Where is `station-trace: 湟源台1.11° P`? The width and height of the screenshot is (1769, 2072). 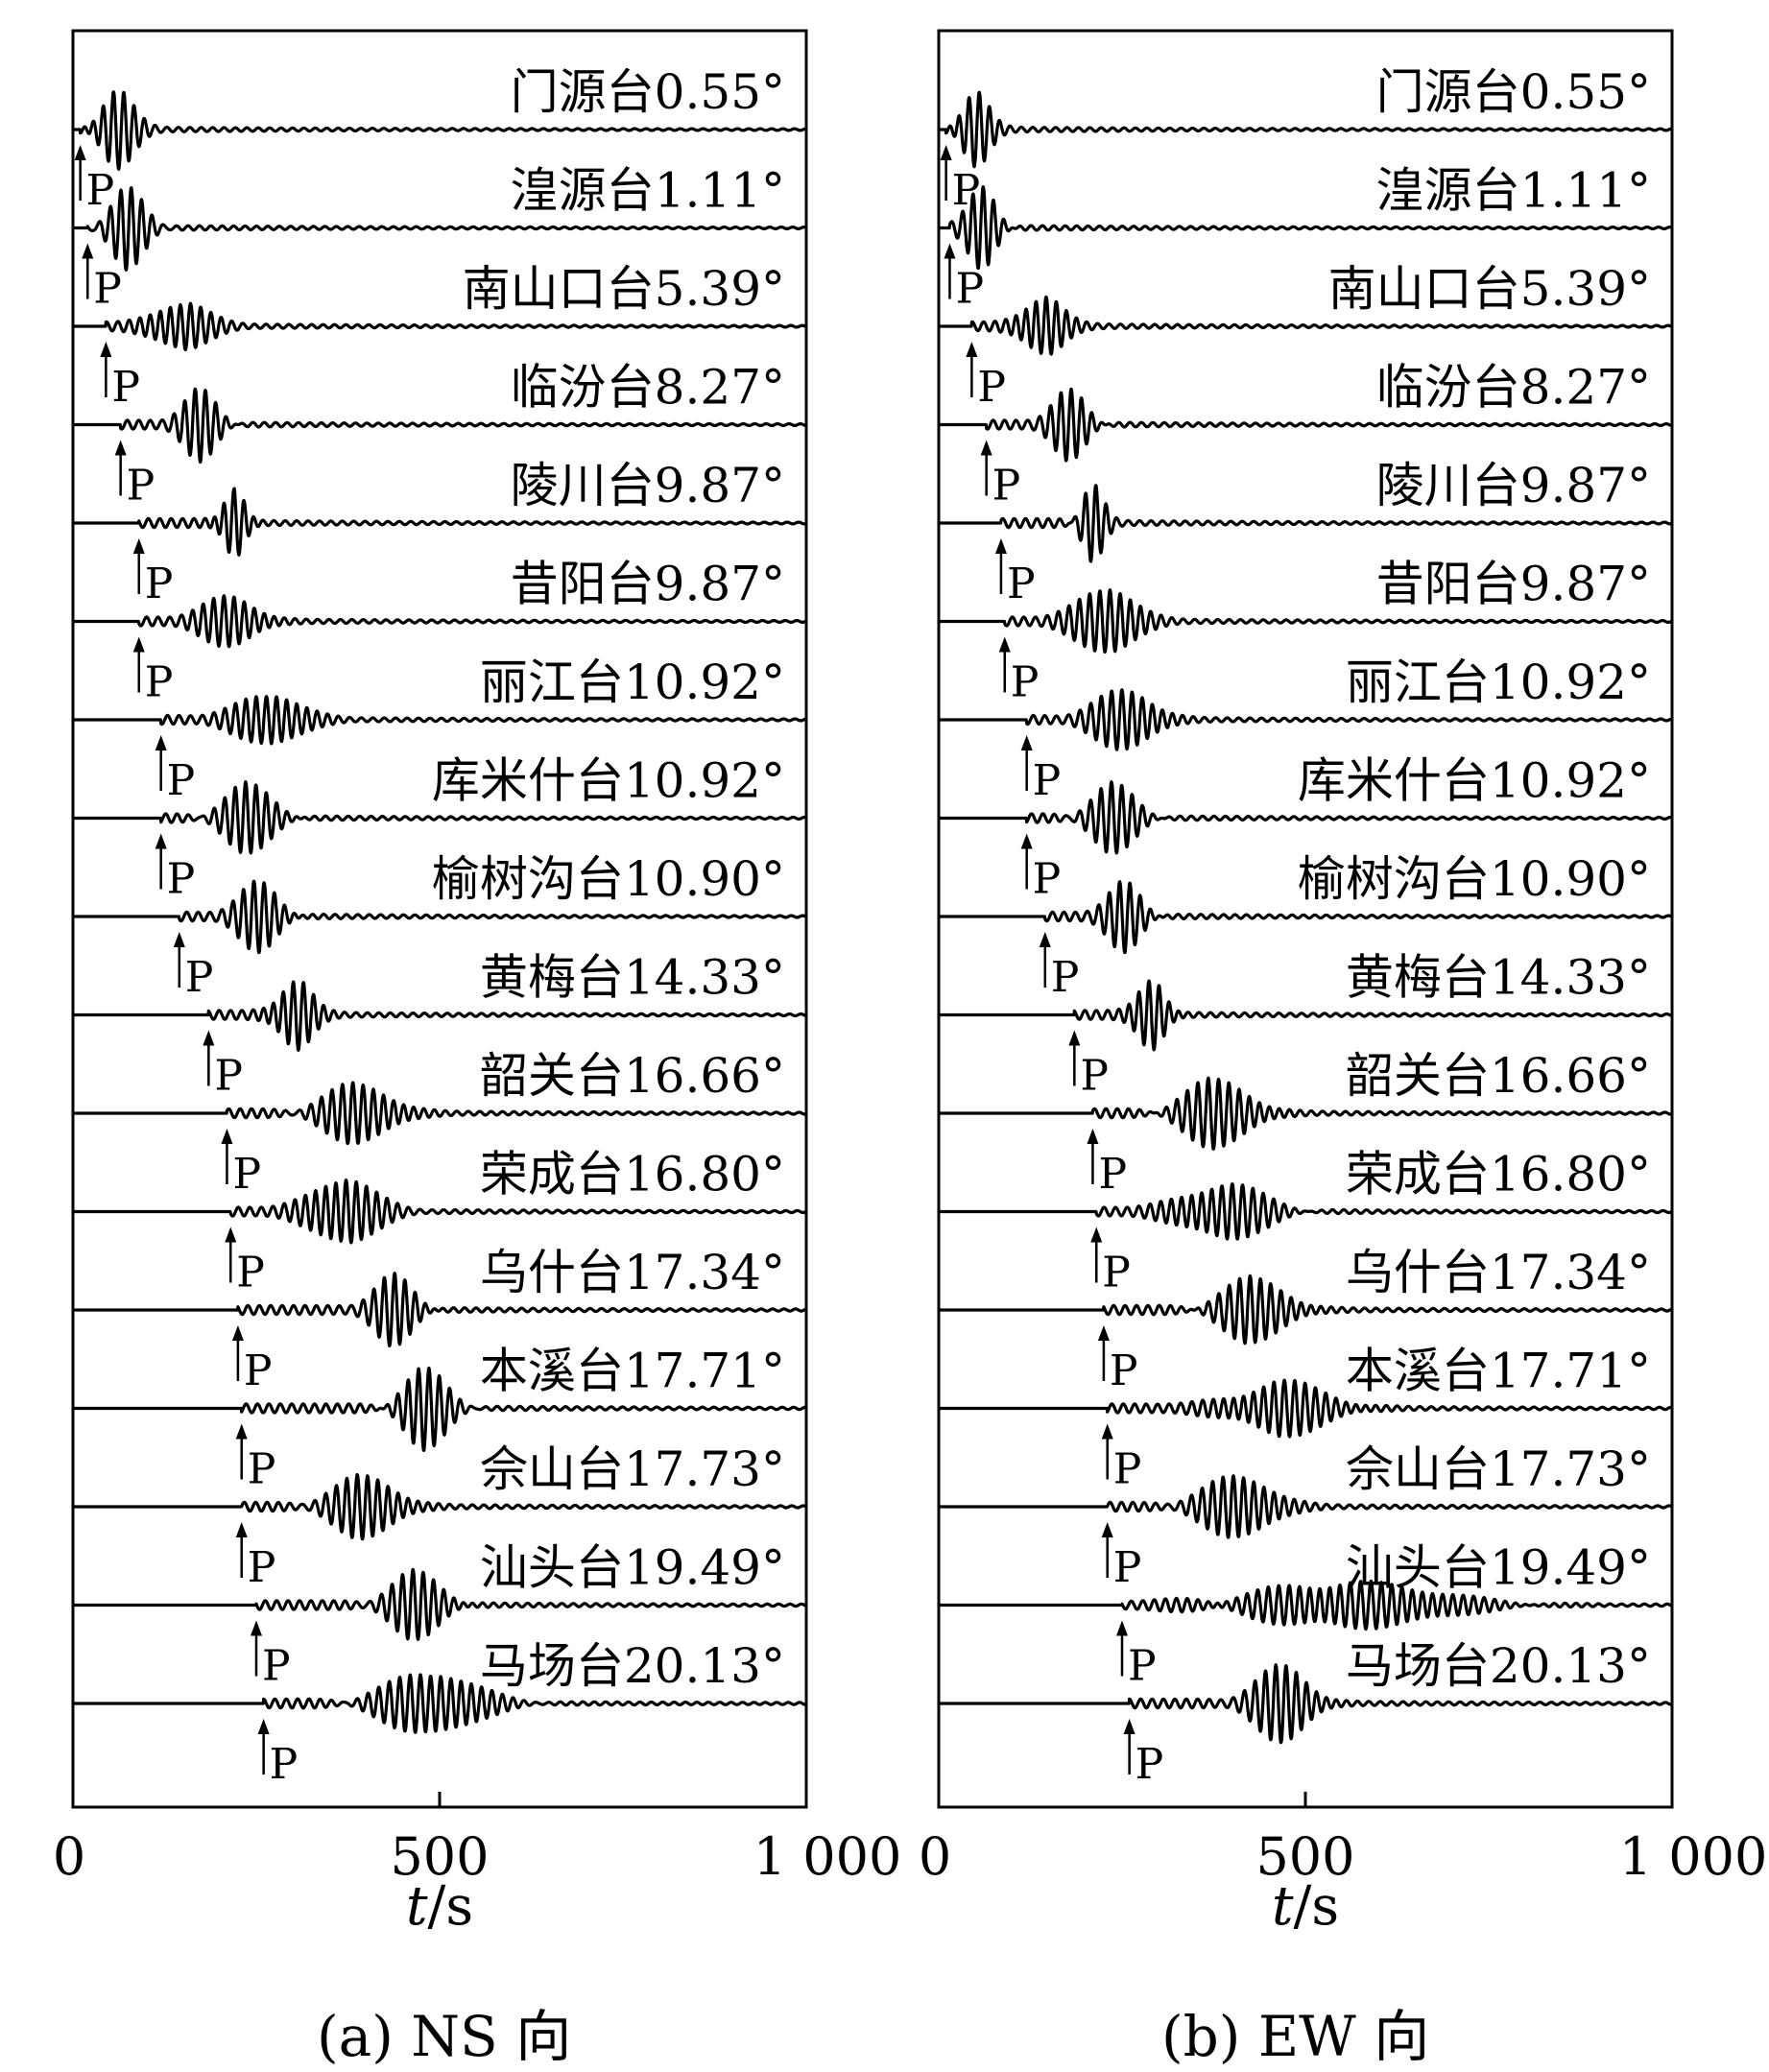
station-trace: 湟源台1.11° P is located at coordinates (1306, 239).